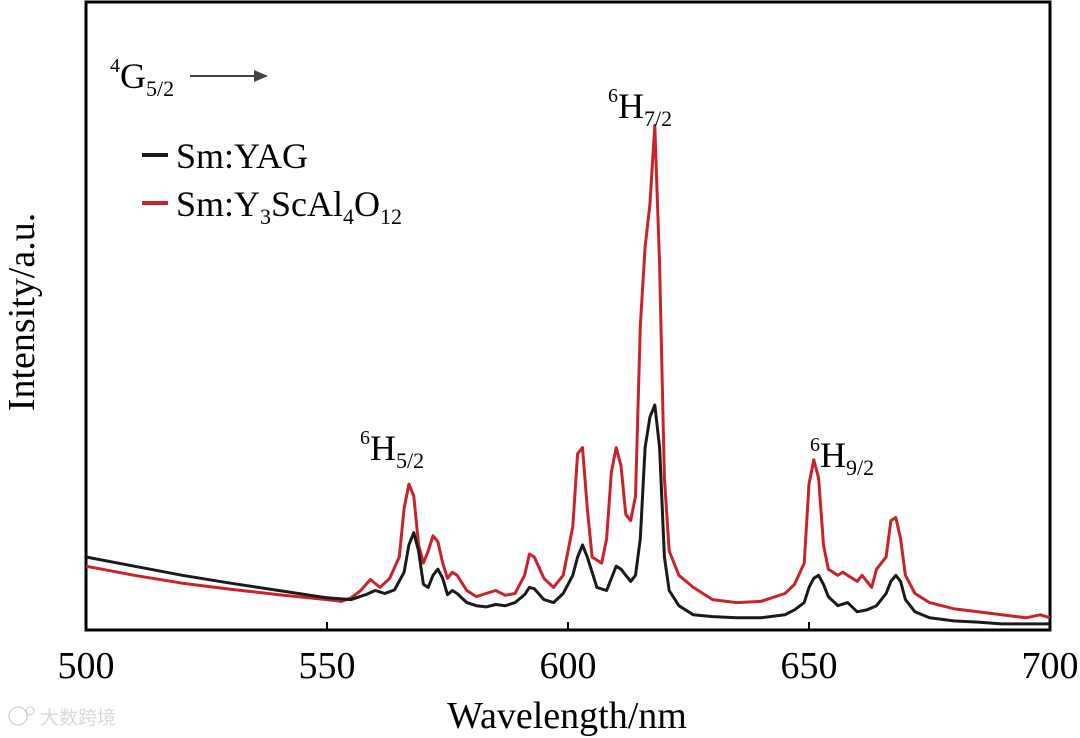  What do you see at coordinates (86, 666) in the screenshot?
I see `x-tick-label: 500` at bounding box center [86, 666].